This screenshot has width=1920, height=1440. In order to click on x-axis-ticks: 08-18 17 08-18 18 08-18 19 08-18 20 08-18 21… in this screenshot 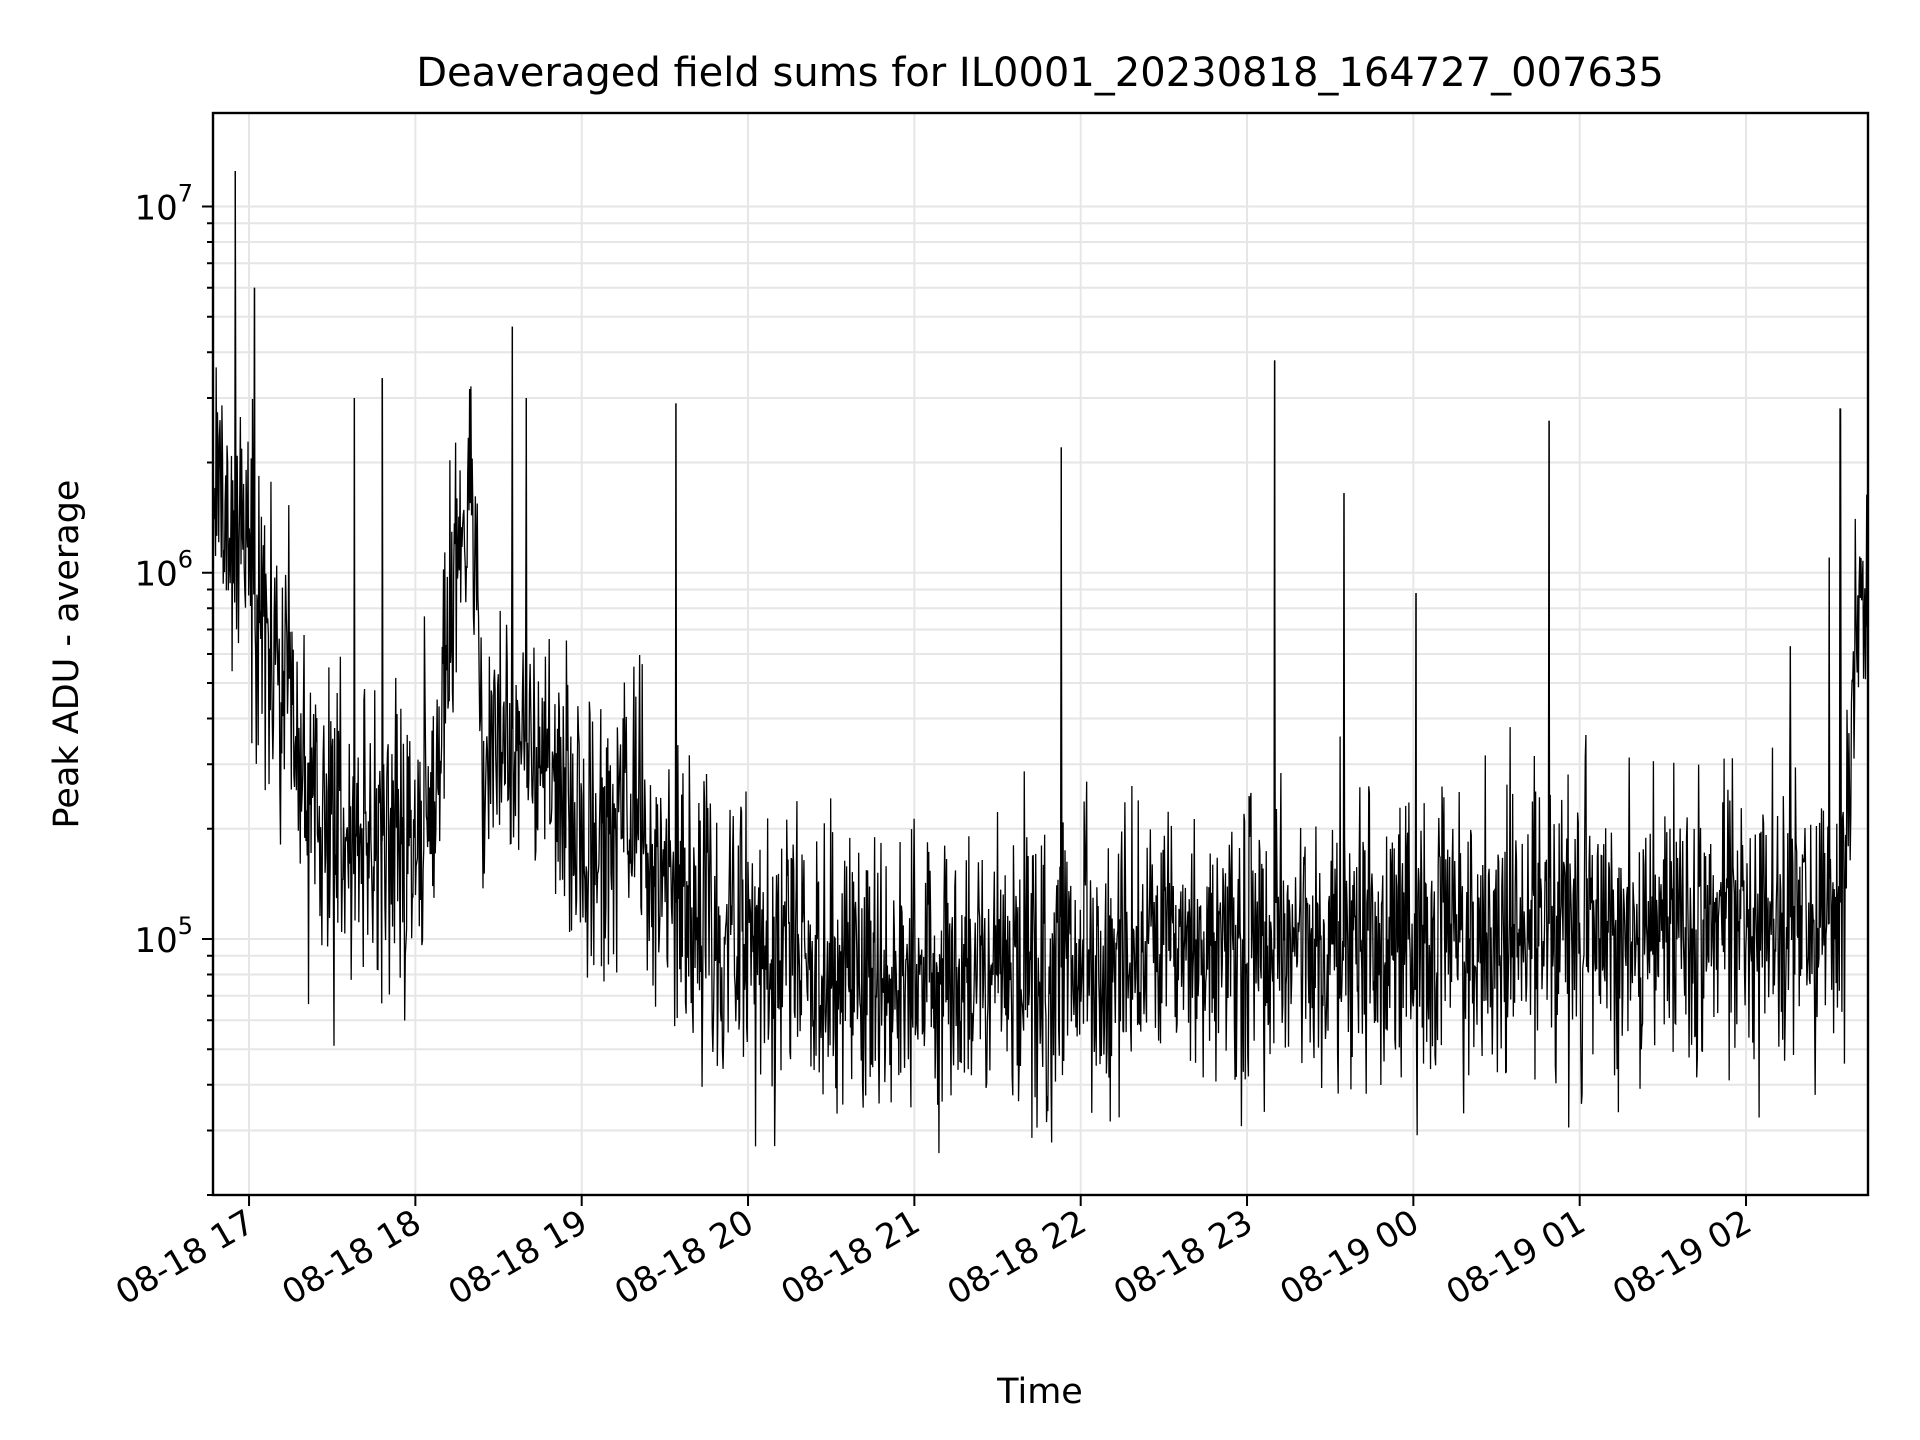, I will do `click(934, 1254)`.